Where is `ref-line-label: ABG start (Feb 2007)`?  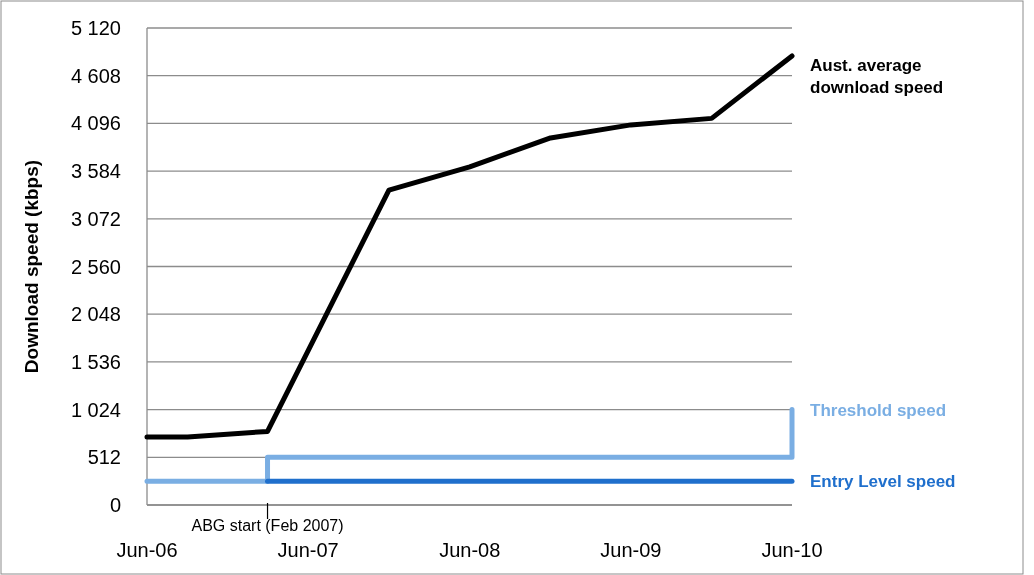 ref-line-label: ABG start (Feb 2007) is located at coordinates (267, 525).